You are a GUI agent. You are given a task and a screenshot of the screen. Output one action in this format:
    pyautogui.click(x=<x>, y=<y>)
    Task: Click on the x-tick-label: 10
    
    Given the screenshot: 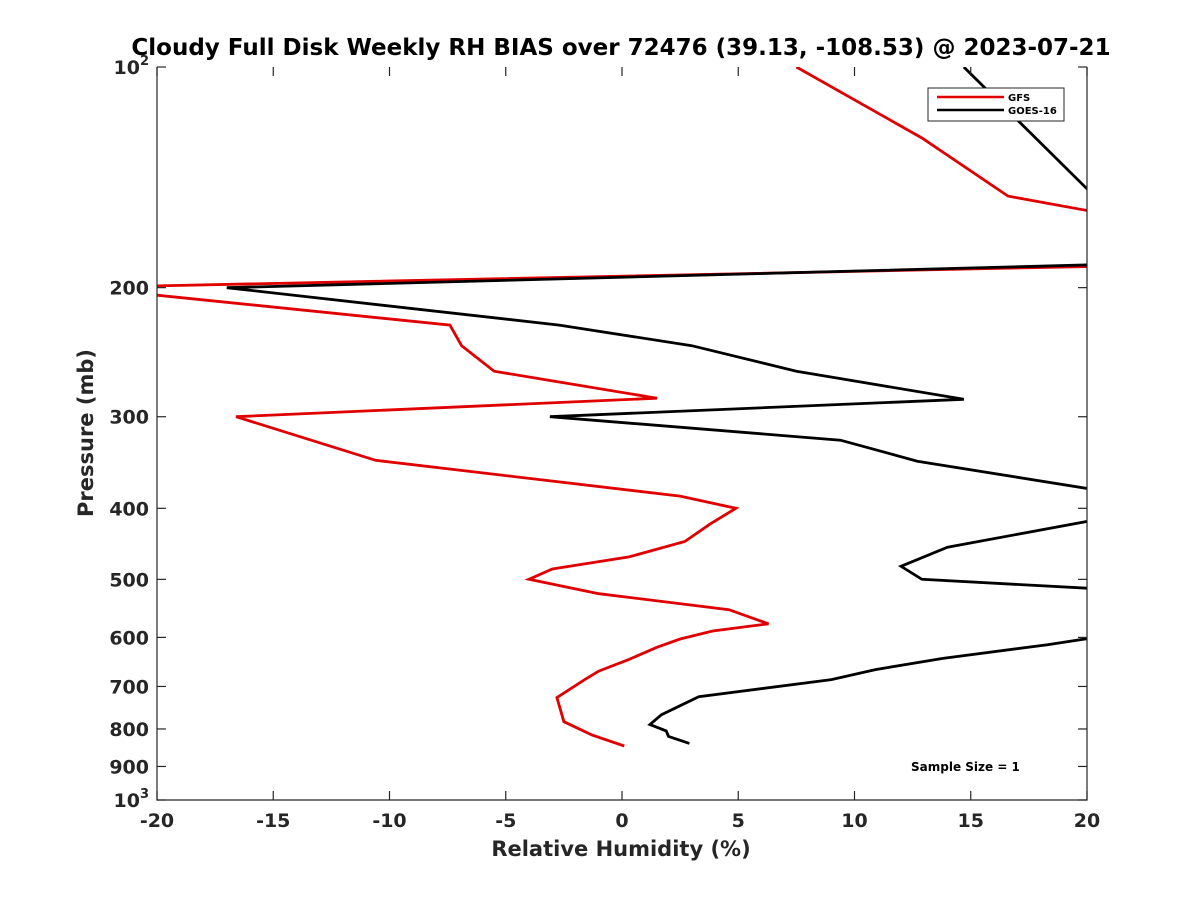 What is the action you would take?
    pyautogui.click(x=854, y=821)
    